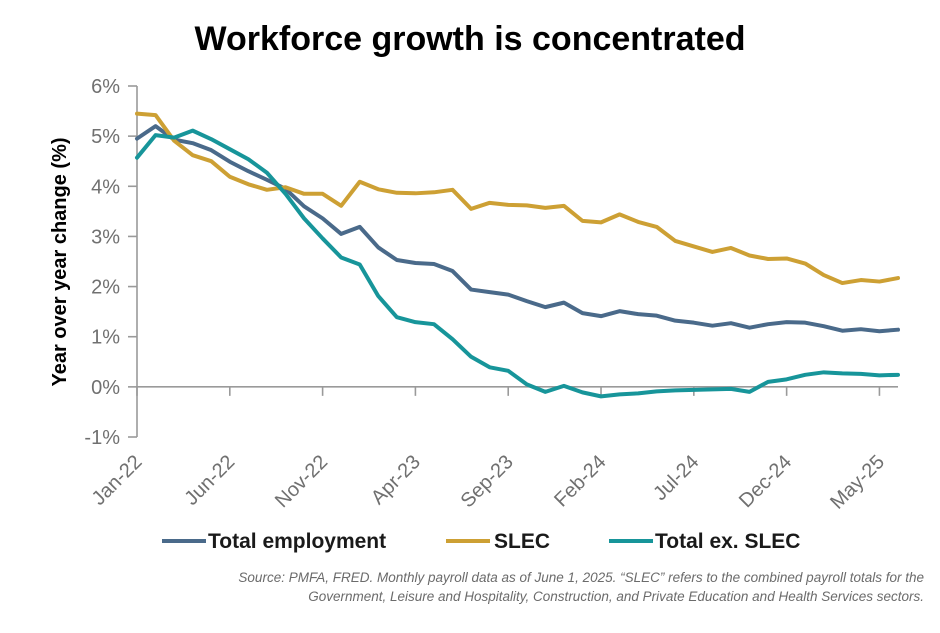 The width and height of the screenshot is (940, 633). I want to click on legend: Total employment SLEC Total ex. SLEC, so click(481, 541).